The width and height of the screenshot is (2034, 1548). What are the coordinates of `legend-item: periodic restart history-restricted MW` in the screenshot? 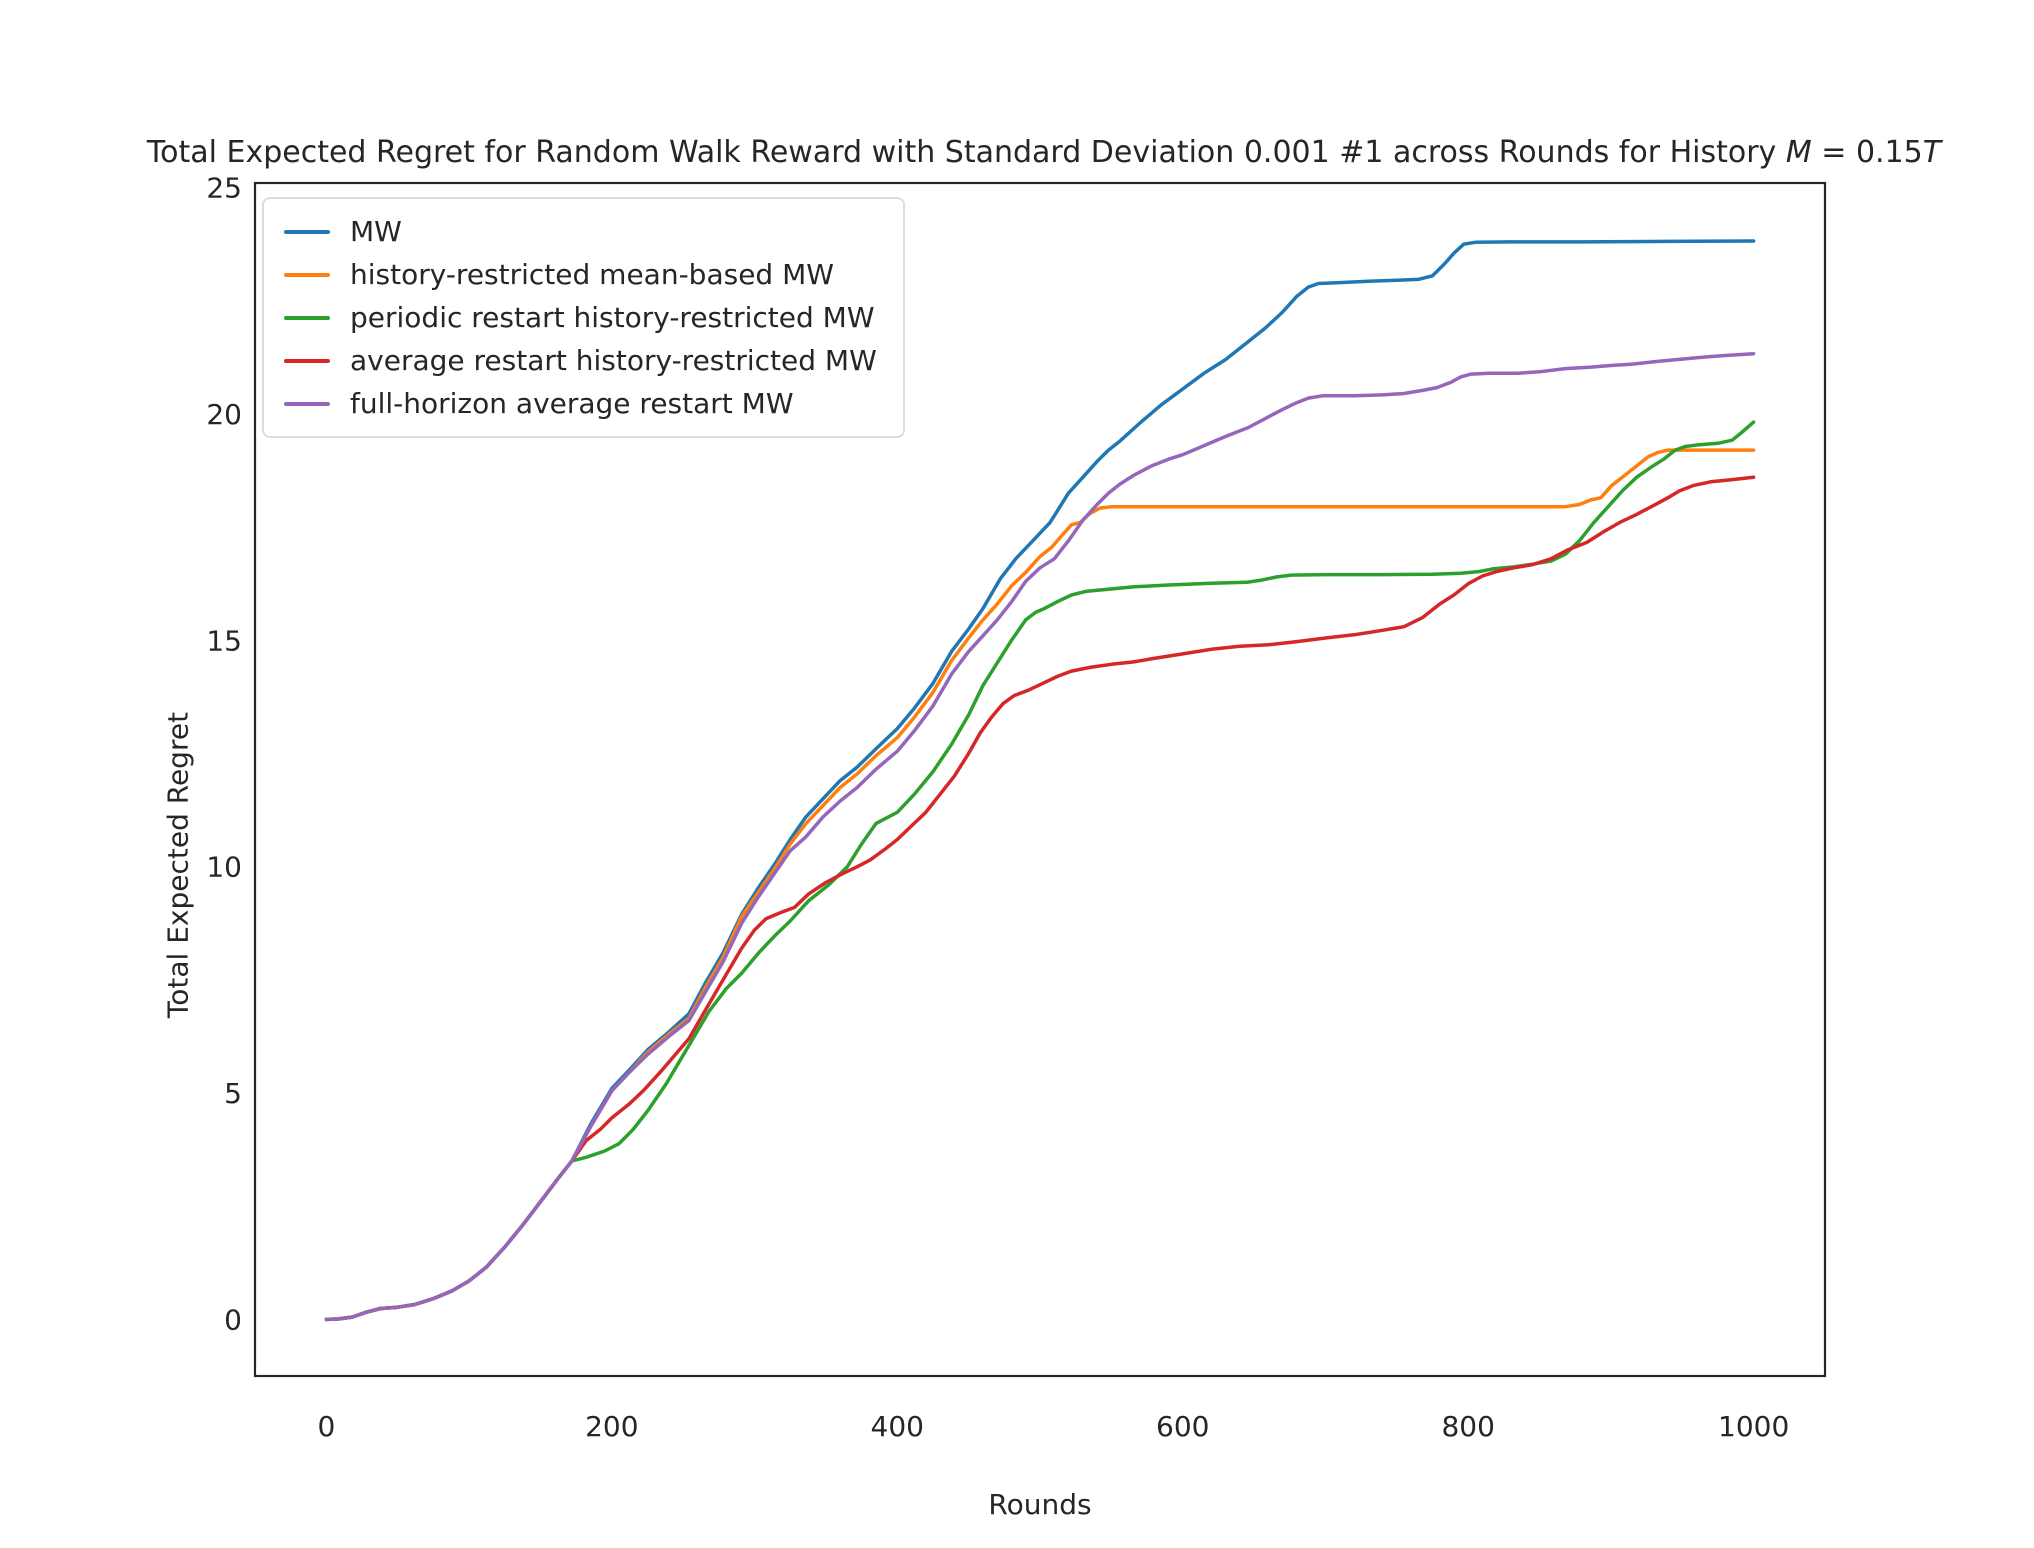 It's located at (580, 317).